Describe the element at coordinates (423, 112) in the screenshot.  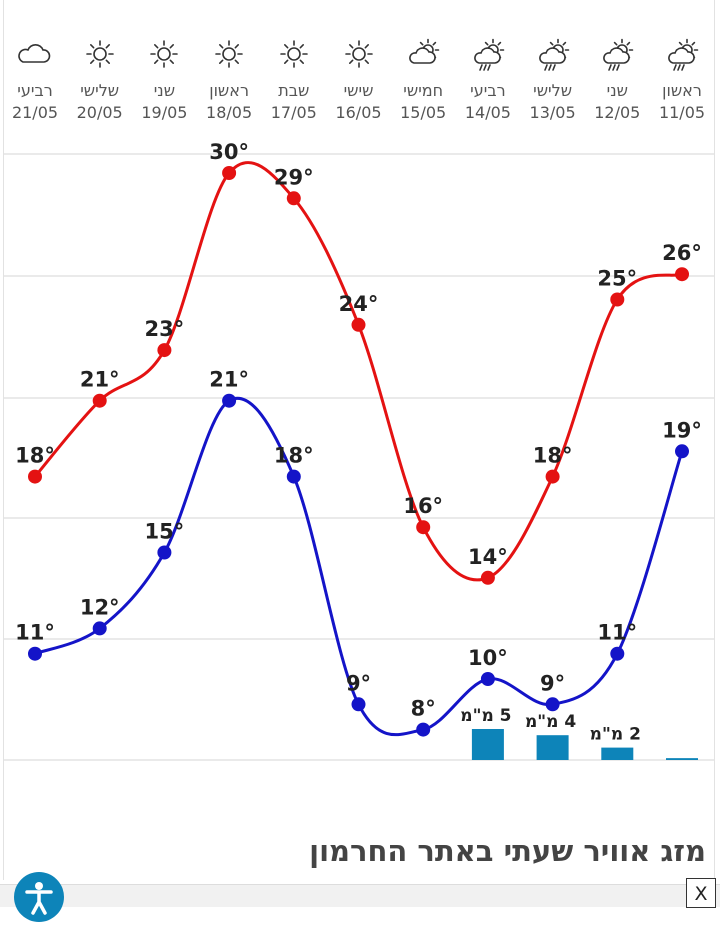
I see `day-date: 15/05` at that location.